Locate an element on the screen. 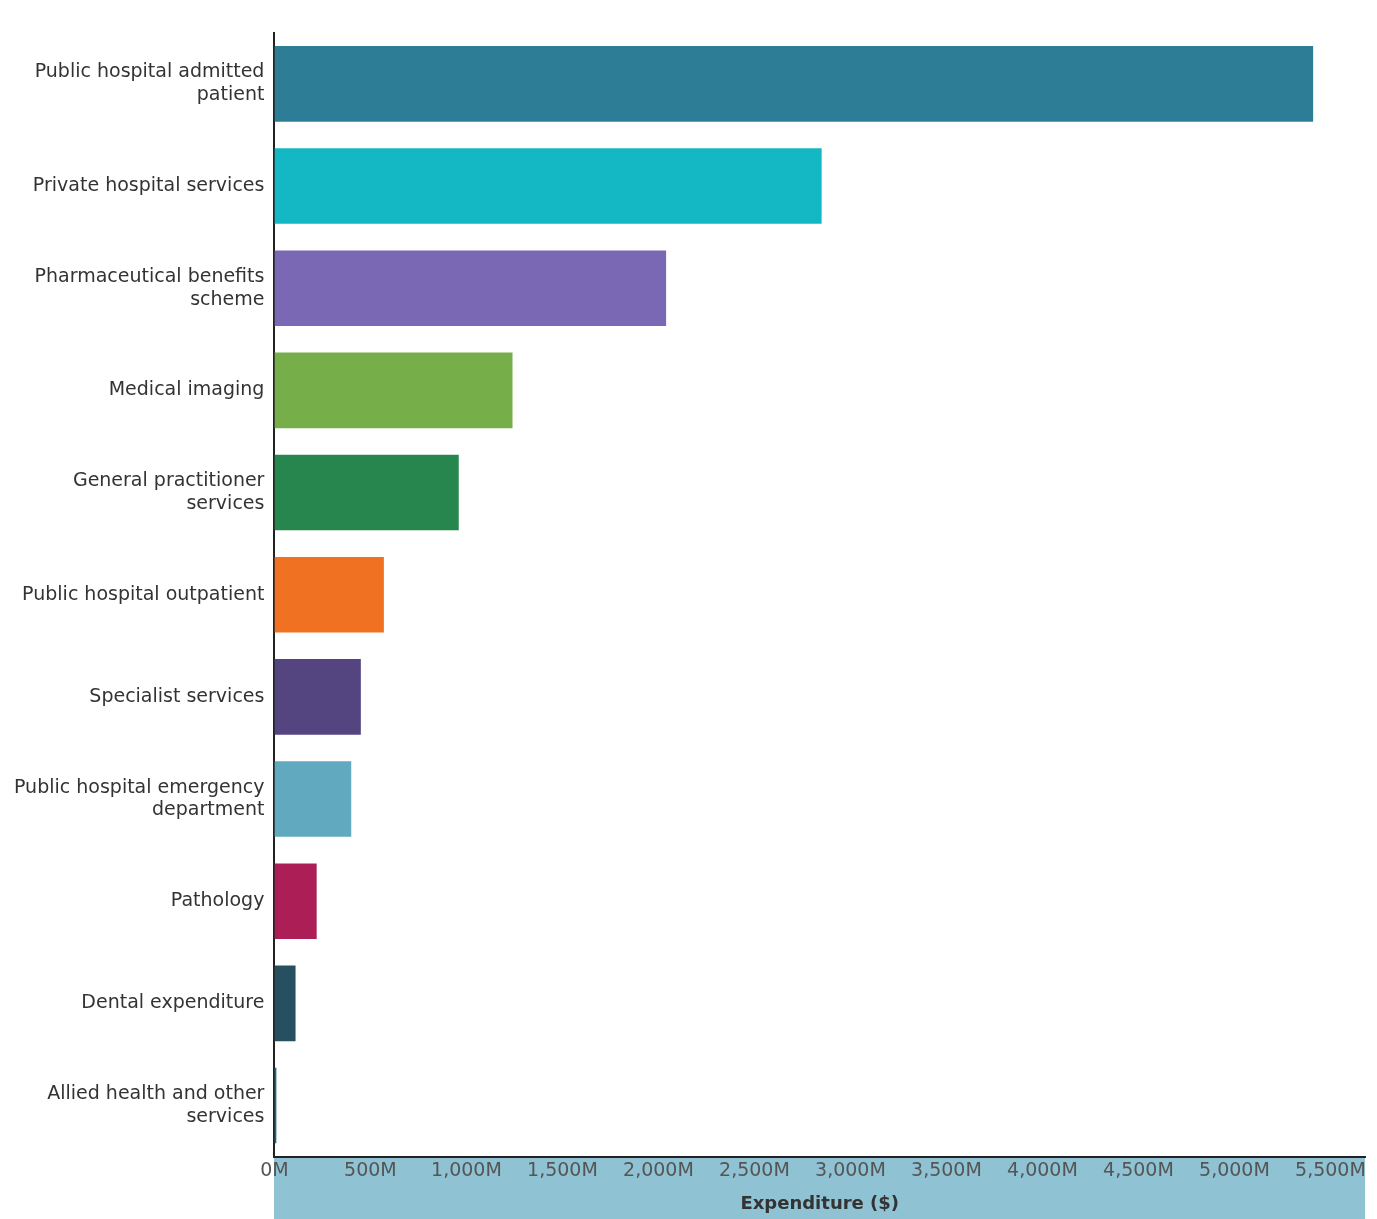 The height and width of the screenshot is (1219, 1377). x-tick-label: 2,000M is located at coordinates (658, 1168).